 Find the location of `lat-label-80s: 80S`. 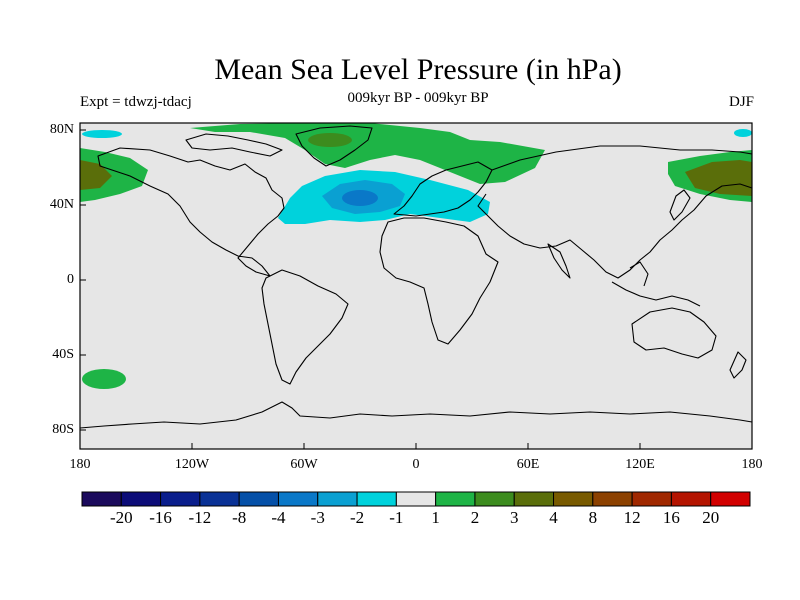

lat-label-80s: 80S is located at coordinates (63, 429).